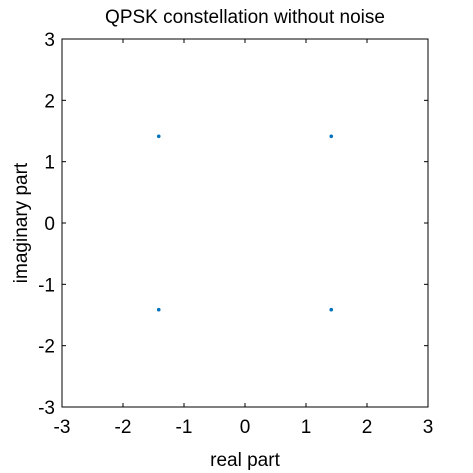 The width and height of the screenshot is (473, 473). I want to click on y-tick-label: 0, so click(49, 224).